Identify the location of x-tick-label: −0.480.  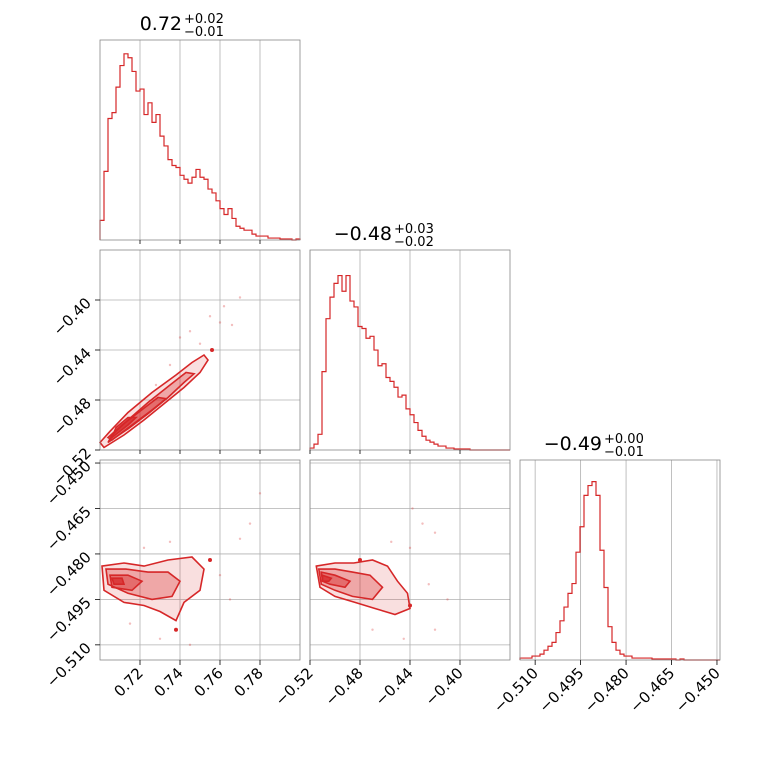
(607, 690).